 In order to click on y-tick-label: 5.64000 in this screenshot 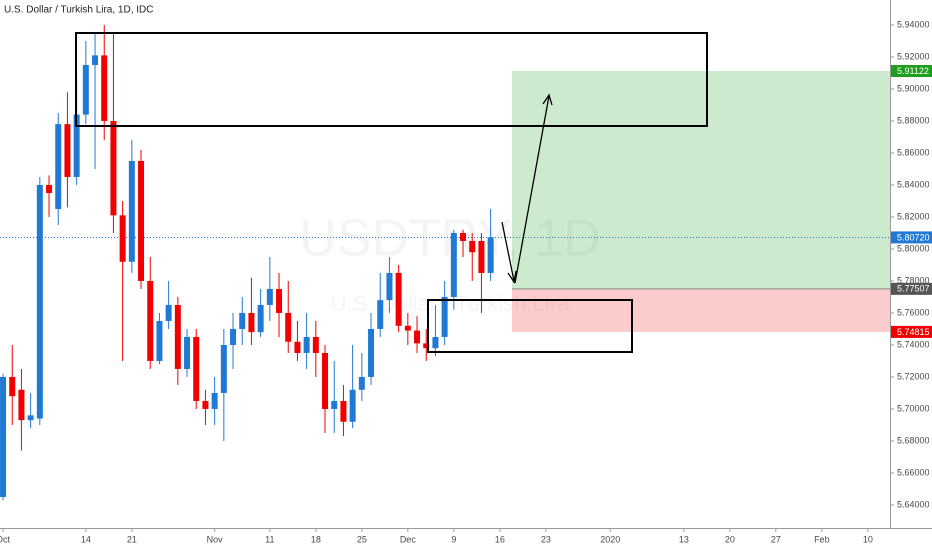, I will do `click(913, 504)`.